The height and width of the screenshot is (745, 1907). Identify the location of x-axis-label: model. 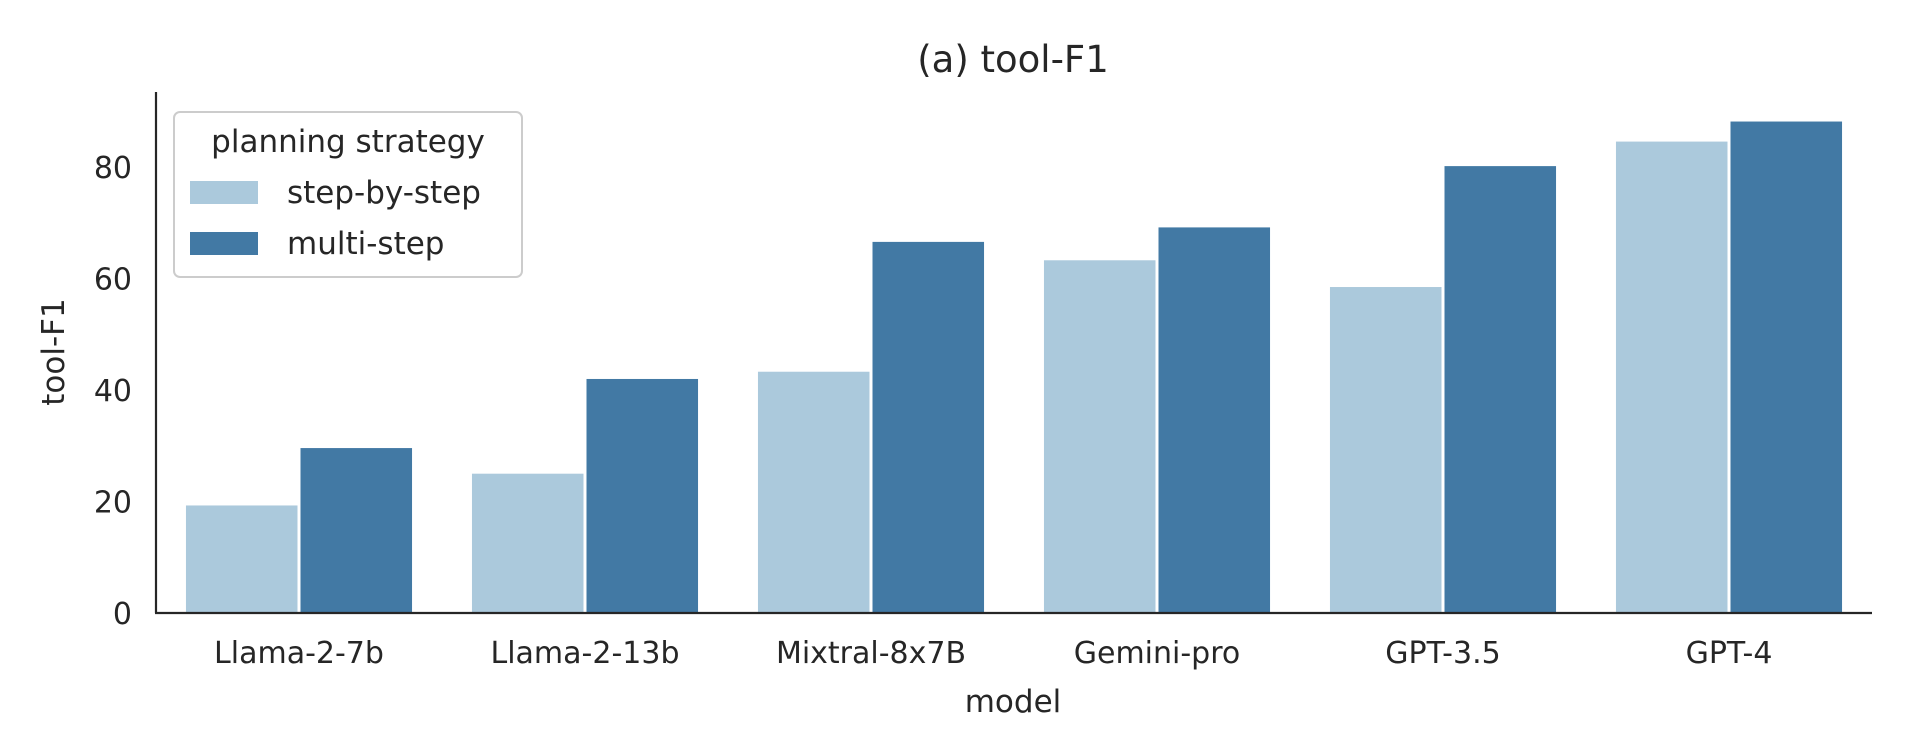
(1013, 702).